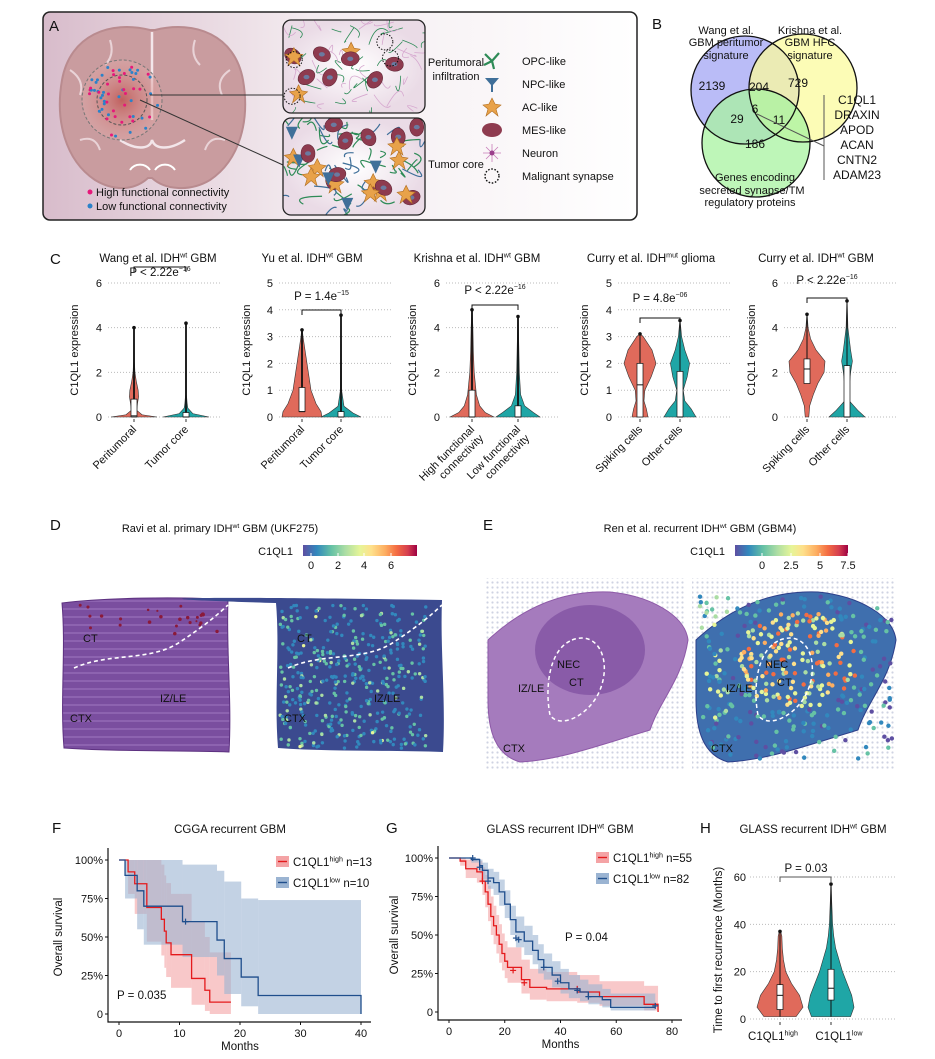  I want to click on cell-cluster, so click(354, 166).